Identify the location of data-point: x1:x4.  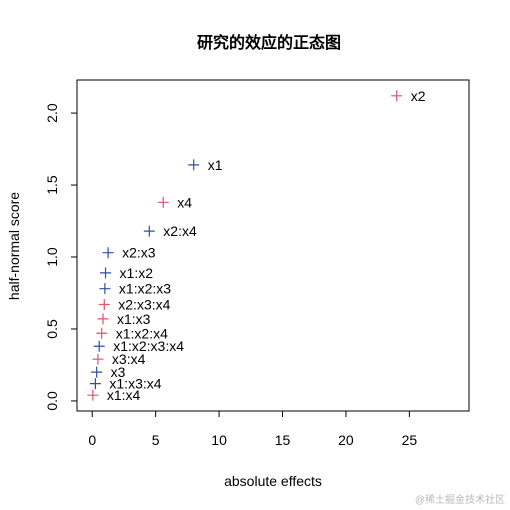
(114, 395).